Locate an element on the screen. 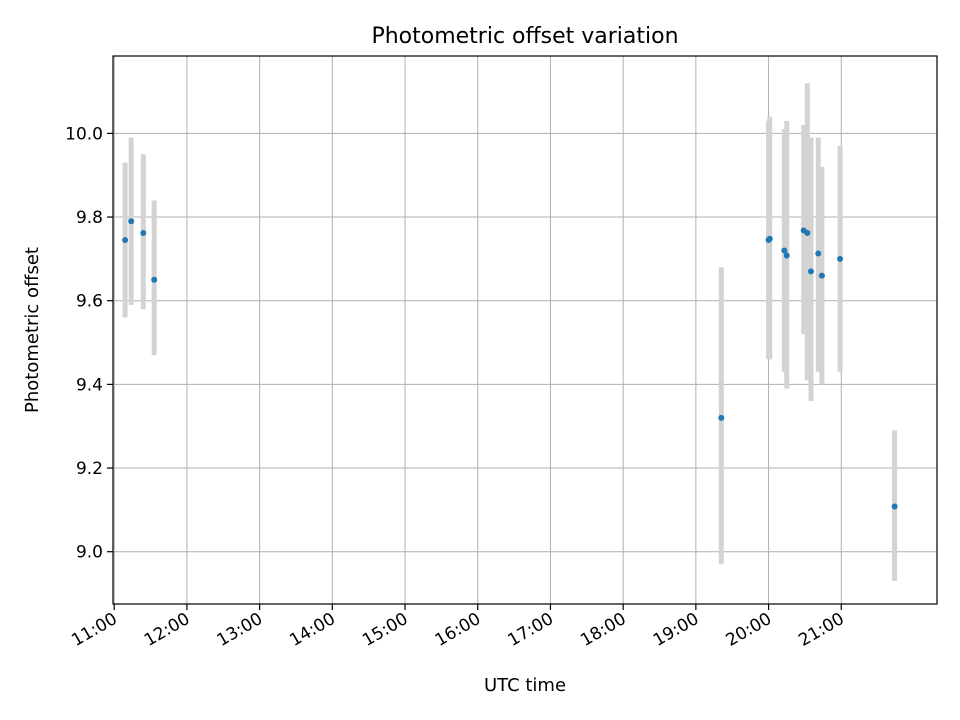 The width and height of the screenshot is (960, 720). y-axis-label: Photometric offset is located at coordinates (32, 330).